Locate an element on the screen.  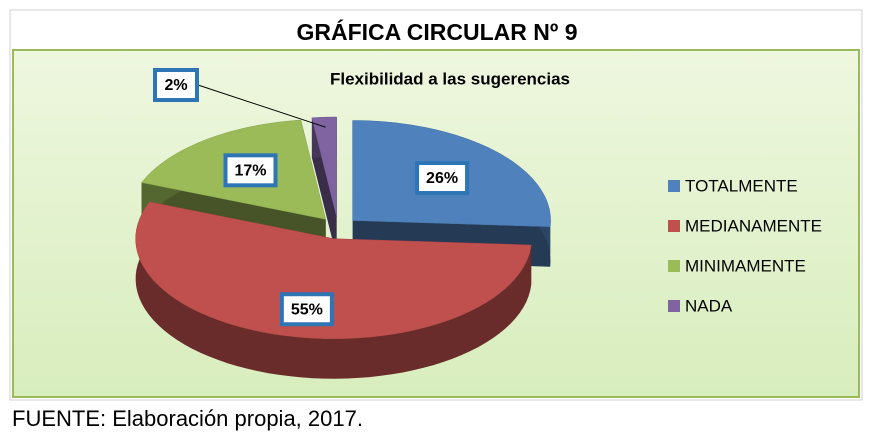
chart-title: GRÁFICA CIRCULAR Nº 9 is located at coordinates (437, 31).